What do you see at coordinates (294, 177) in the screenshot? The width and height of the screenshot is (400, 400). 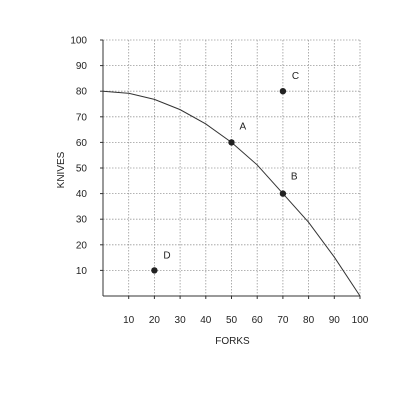 I see `point-label-b: B` at bounding box center [294, 177].